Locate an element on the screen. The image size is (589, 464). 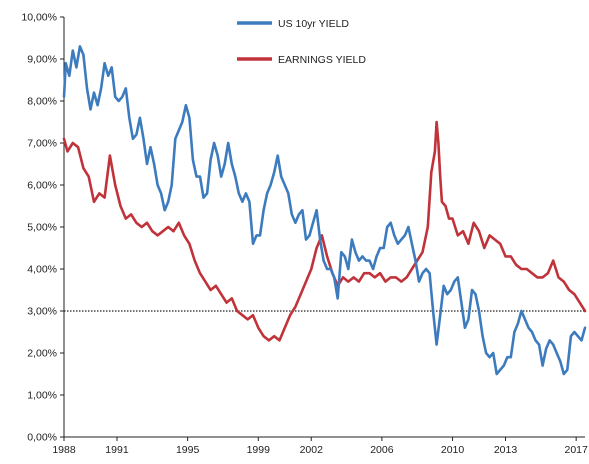
y-tick-label: 9,00% is located at coordinates (42, 60).